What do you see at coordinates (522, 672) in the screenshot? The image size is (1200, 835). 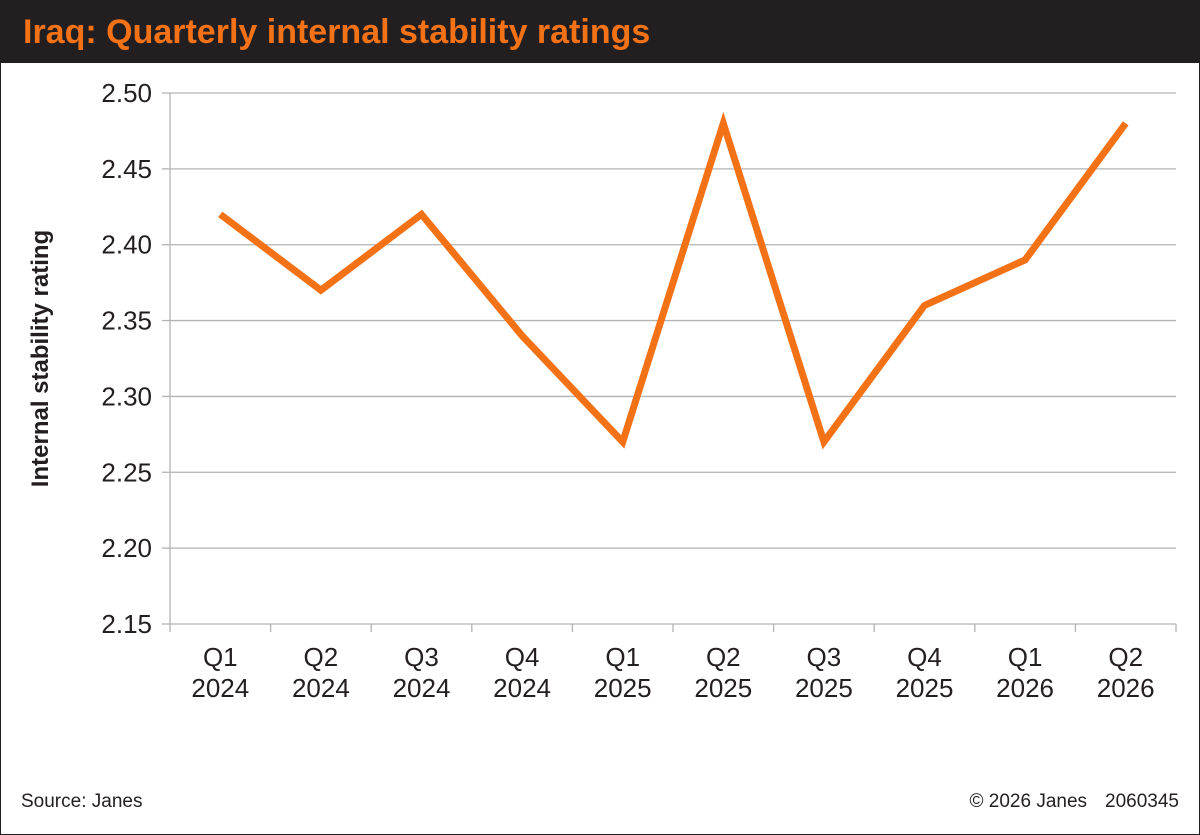 I see `x-tick-label: Q4 2024` at bounding box center [522, 672].